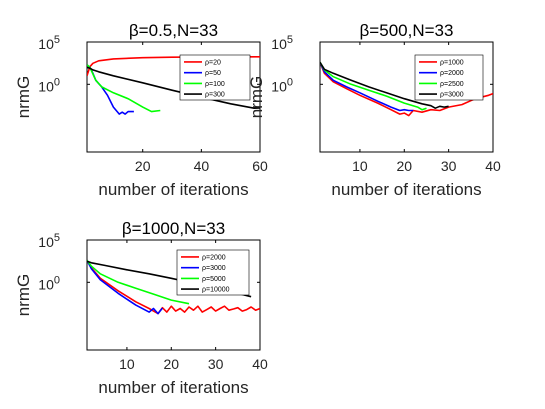 Image resolution: width=545 pixels, height=409 pixels. I want to click on legend: ρ=20 ρ=50 ρ=100 ρ=300, so click(215, 77).